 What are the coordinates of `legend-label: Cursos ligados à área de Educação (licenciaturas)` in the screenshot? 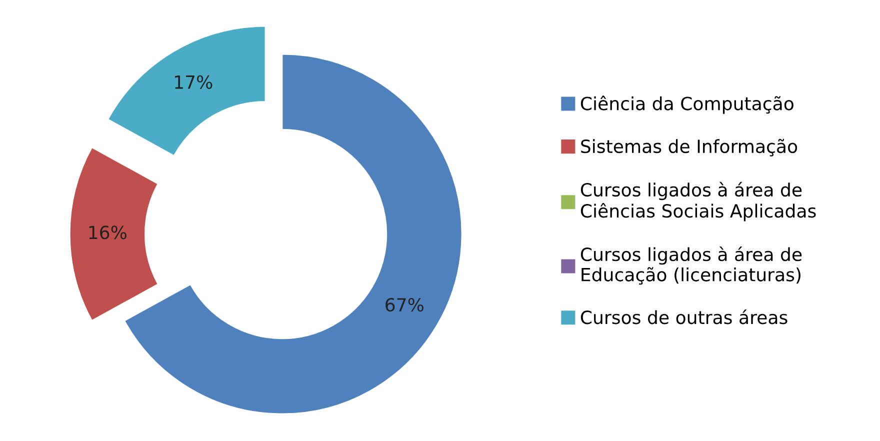 It's located at (691, 265).